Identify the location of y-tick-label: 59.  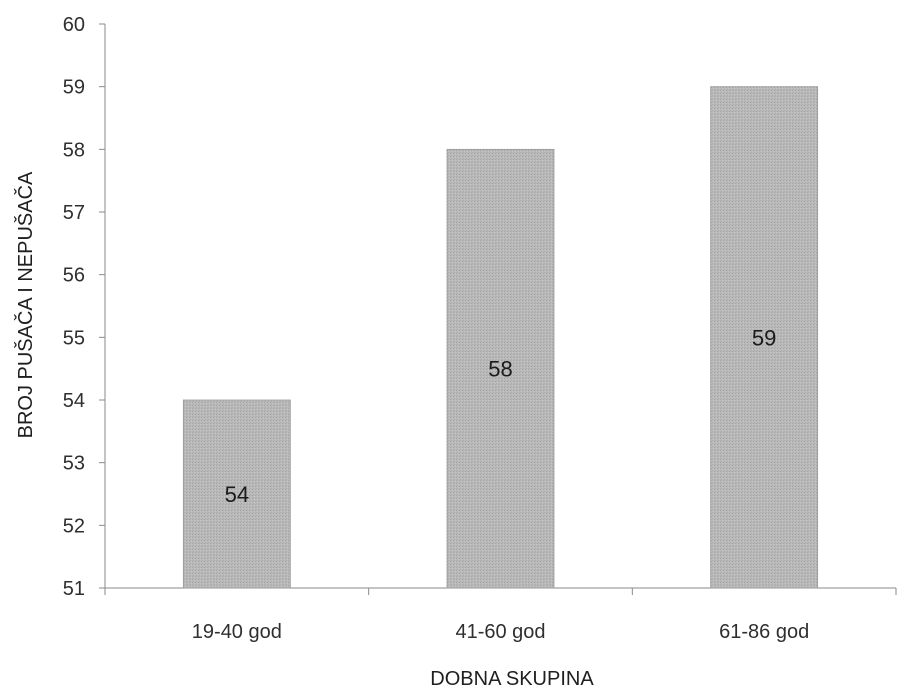
(74, 88).